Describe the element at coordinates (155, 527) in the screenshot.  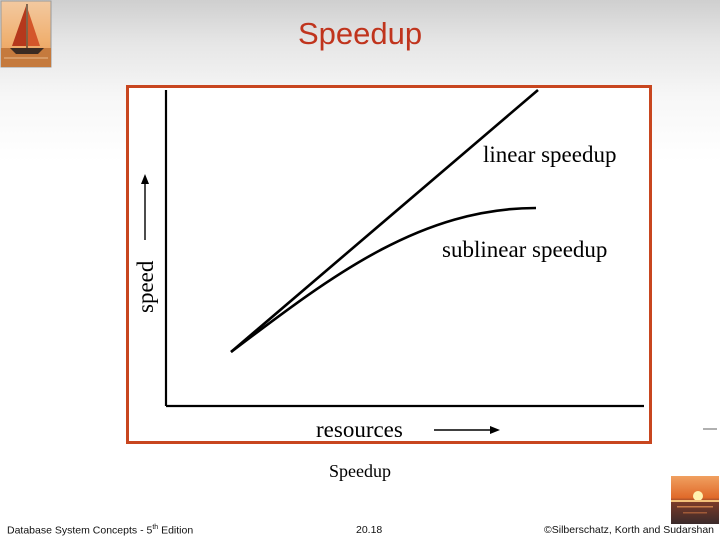
I see `footer-book-sup: th` at that location.